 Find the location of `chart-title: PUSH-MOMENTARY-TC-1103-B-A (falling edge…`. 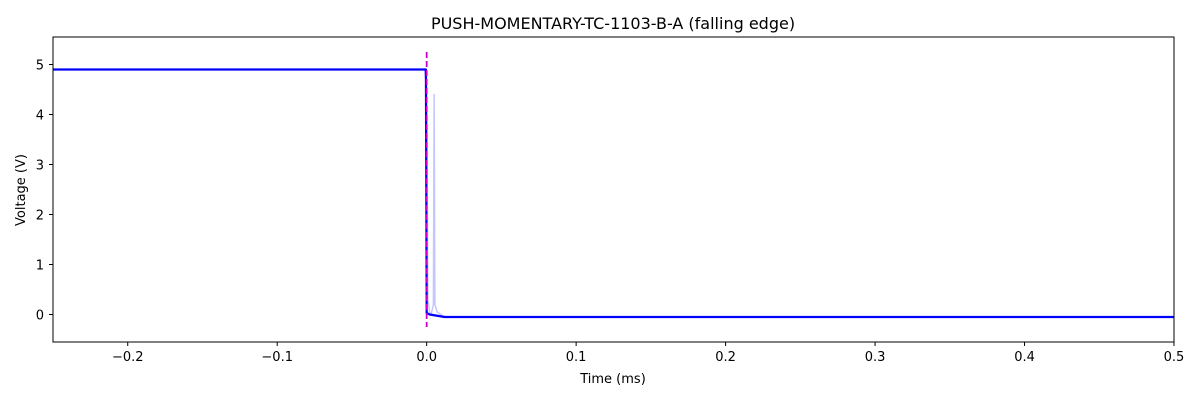

chart-title: PUSH-MOMENTARY-TC-1103-B-A (falling edge… is located at coordinates (613, 23).